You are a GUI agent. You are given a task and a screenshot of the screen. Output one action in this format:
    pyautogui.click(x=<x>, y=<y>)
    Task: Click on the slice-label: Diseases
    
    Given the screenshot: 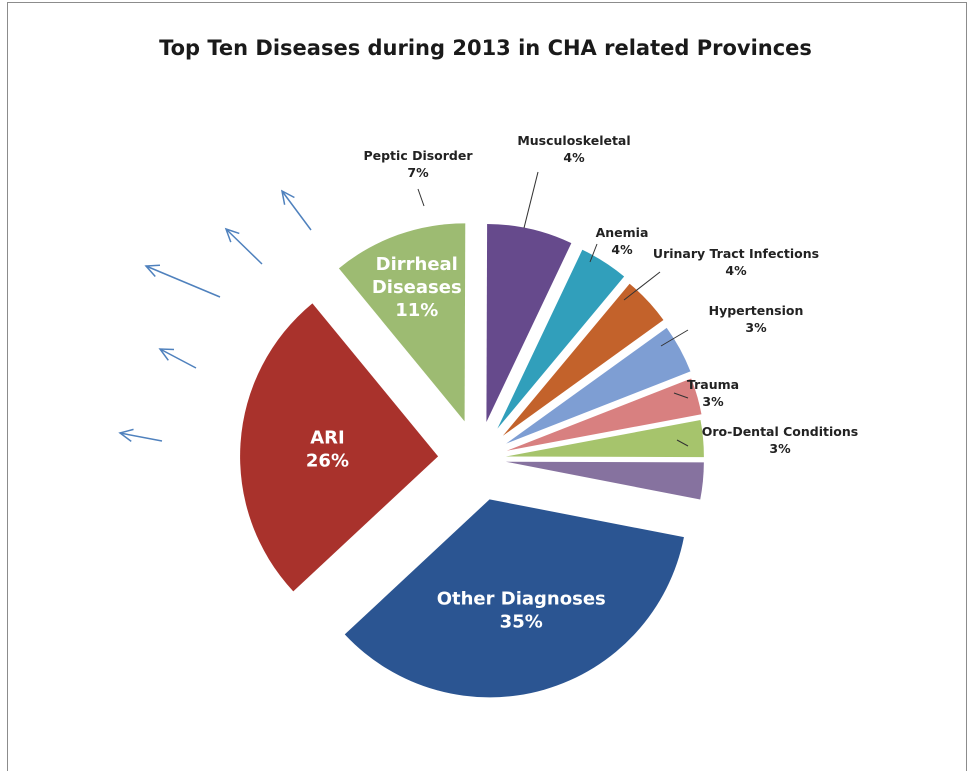 What is the action you would take?
    pyautogui.click(x=417, y=287)
    